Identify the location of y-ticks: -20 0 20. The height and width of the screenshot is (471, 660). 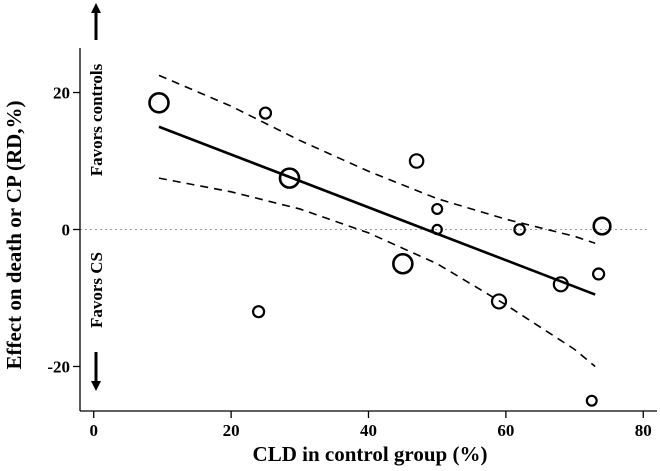
(63, 230).